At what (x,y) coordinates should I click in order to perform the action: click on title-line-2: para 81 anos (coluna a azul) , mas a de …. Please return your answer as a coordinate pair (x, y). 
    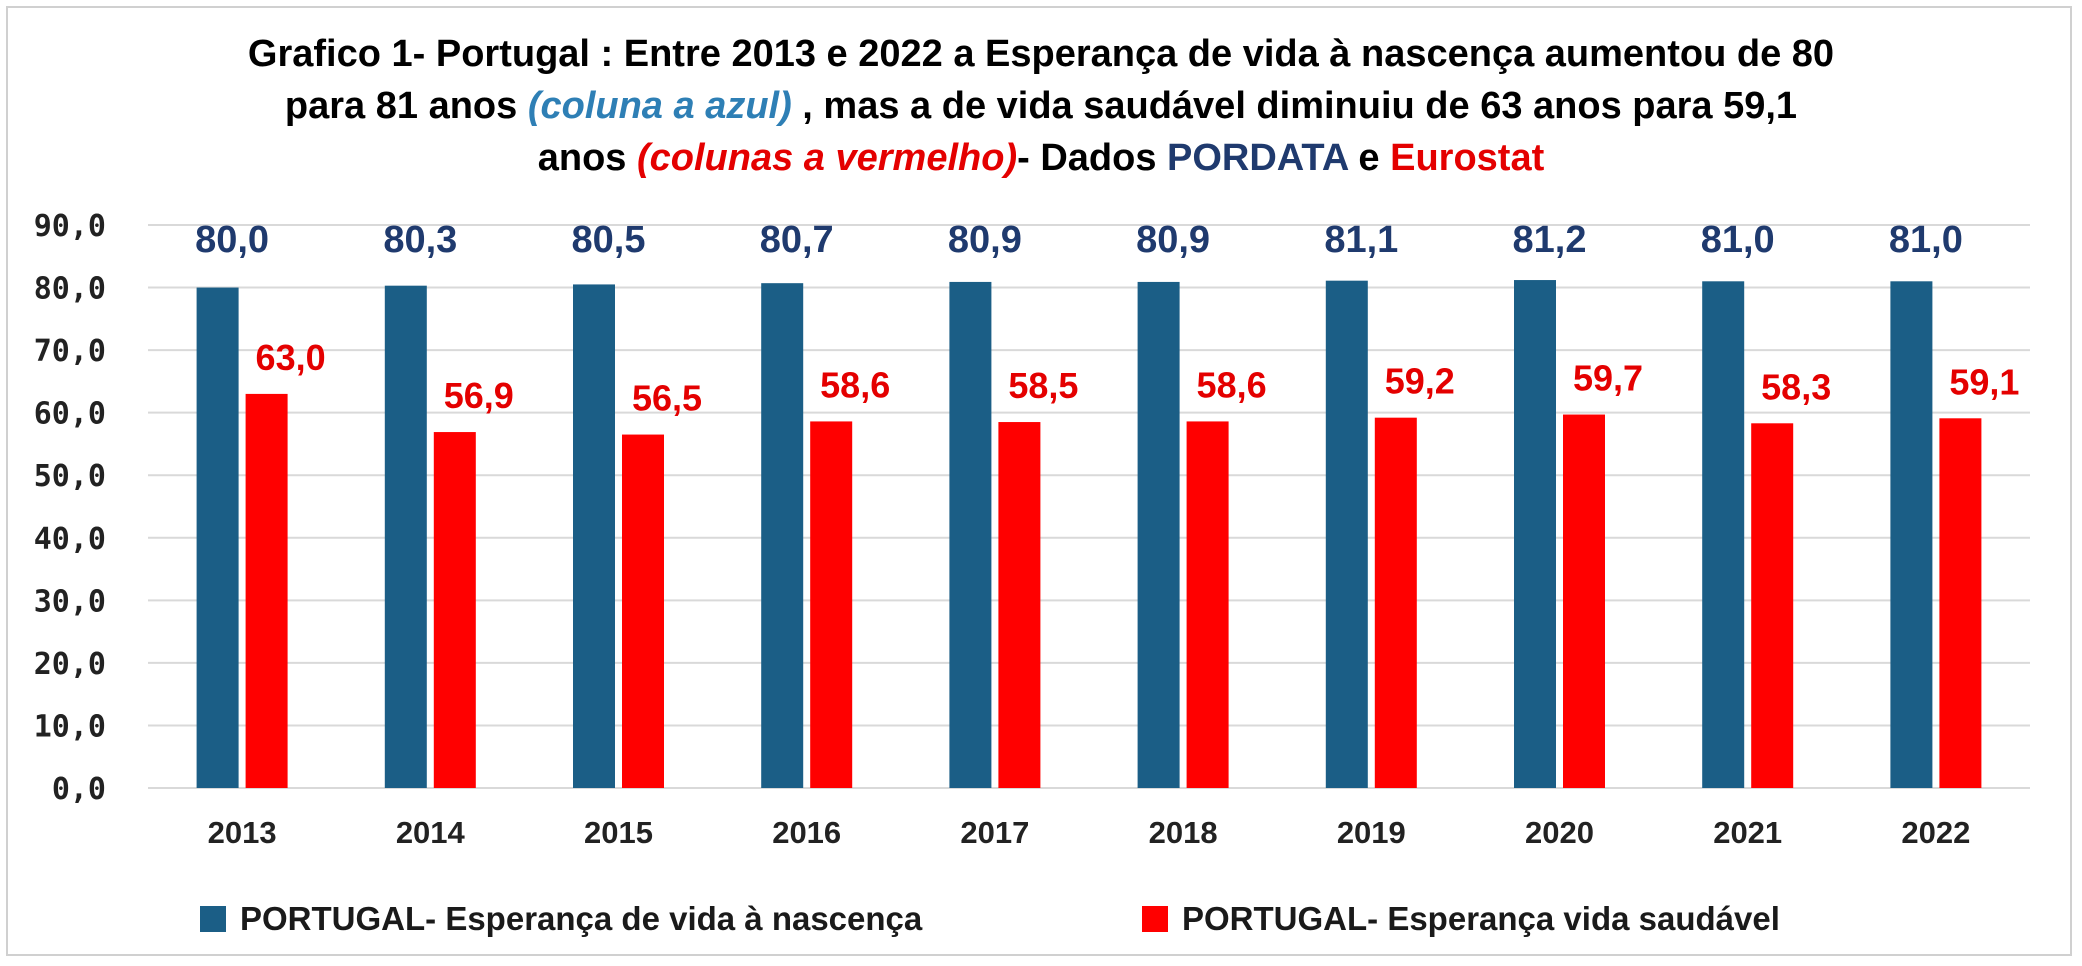
    Looking at the image, I should click on (1041, 106).